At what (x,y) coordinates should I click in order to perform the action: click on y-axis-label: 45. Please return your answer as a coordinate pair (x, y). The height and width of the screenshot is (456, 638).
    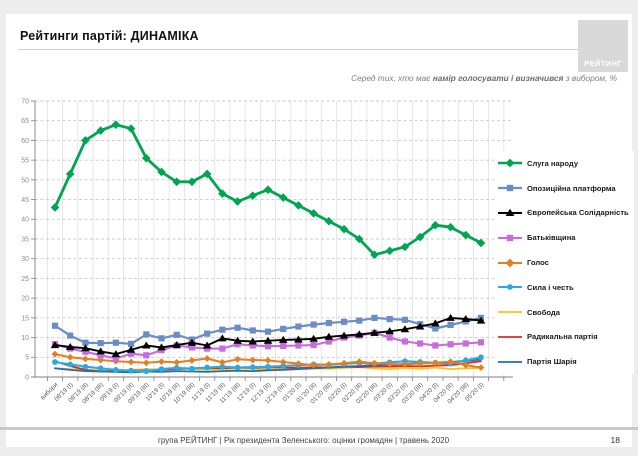
    Looking at the image, I should click on (25, 200).